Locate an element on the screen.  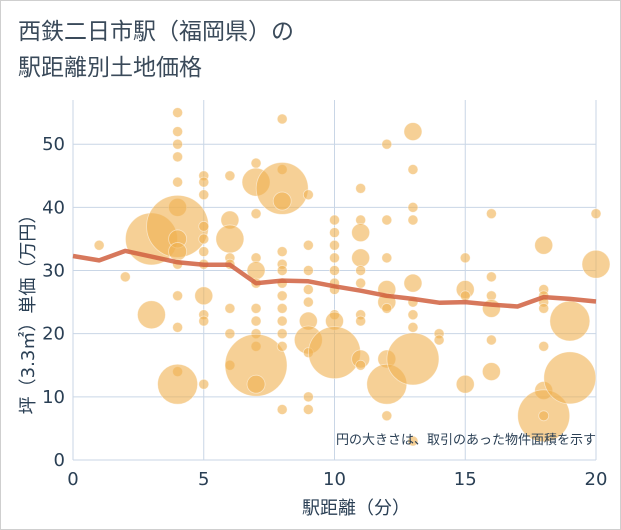
y-tick-label-5: 50 is located at coordinates (53, 144).